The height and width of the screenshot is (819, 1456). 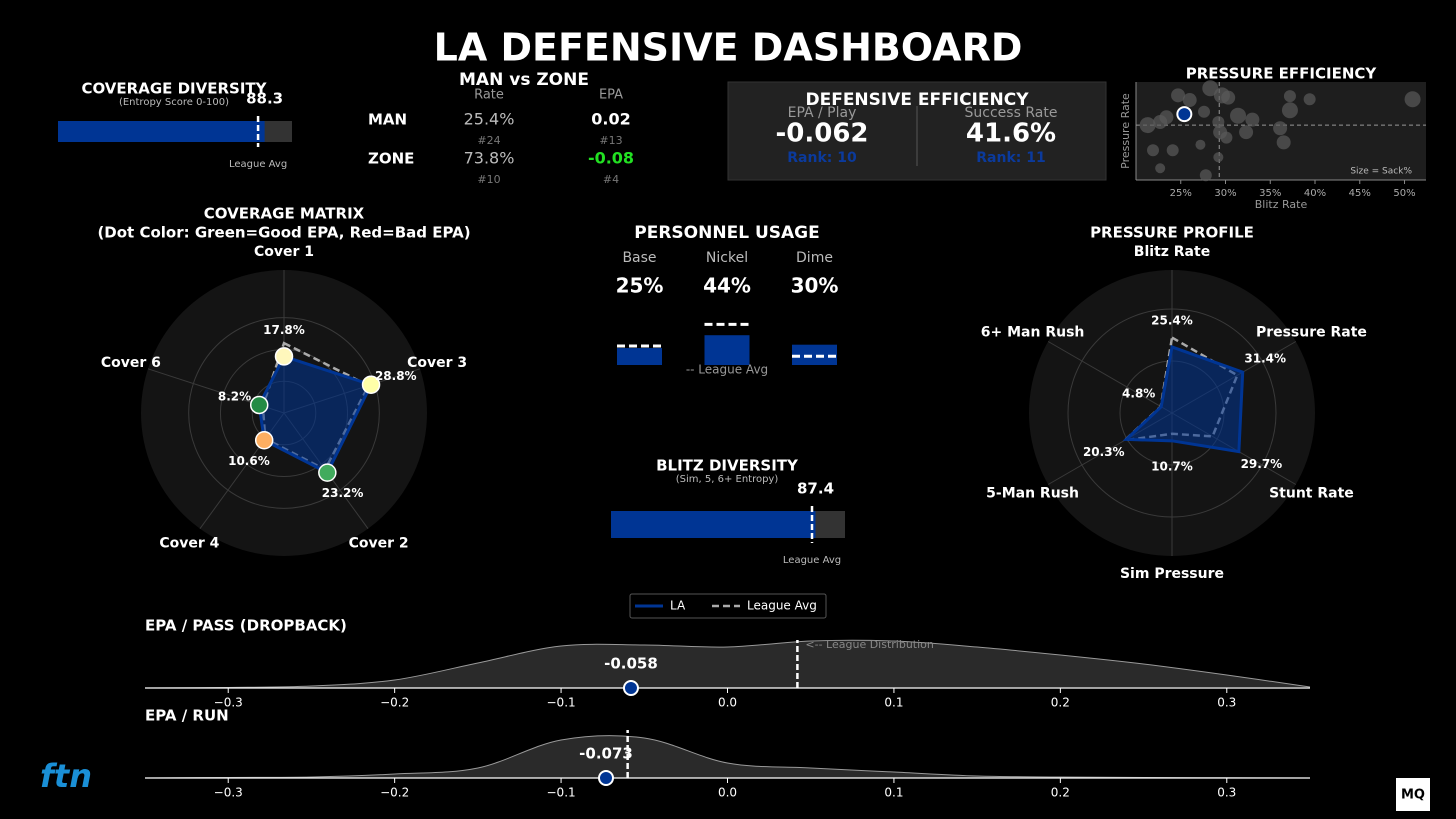 I want to click on category-label: Cover 6, so click(x=131, y=363).